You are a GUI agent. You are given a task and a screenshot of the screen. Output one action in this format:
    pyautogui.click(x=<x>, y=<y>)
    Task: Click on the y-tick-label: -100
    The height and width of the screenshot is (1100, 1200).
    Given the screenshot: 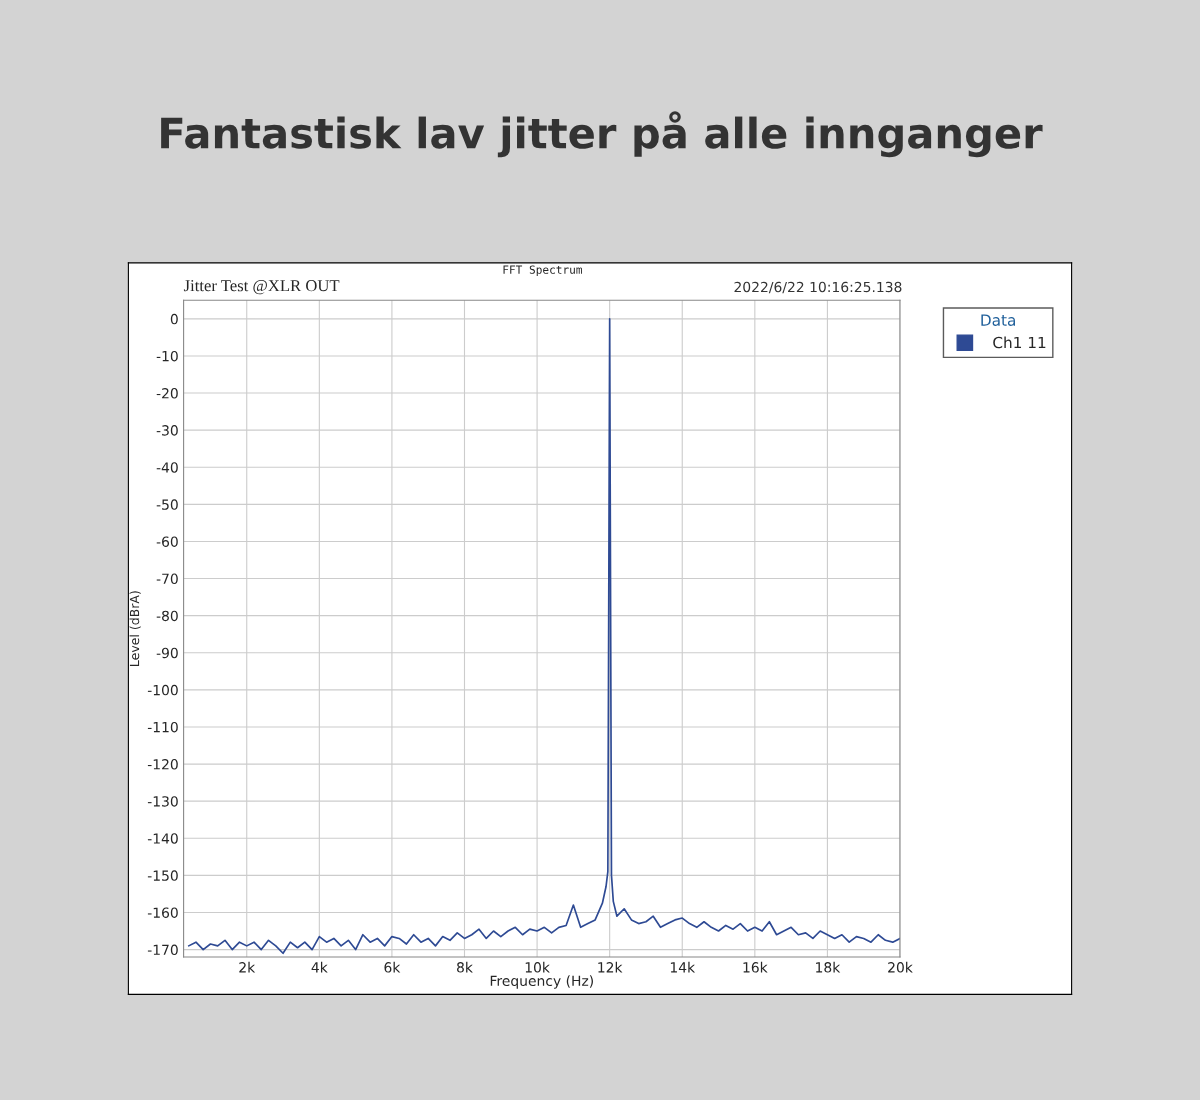 What is the action you would take?
    pyautogui.click(x=162, y=690)
    